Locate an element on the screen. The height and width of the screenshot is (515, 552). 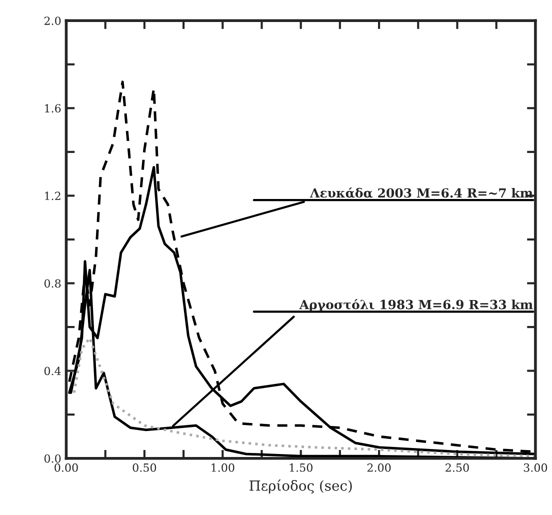
annotation: Λευκάδα 2003 M=6.4 R=~7 km is located at coordinates (421, 192).